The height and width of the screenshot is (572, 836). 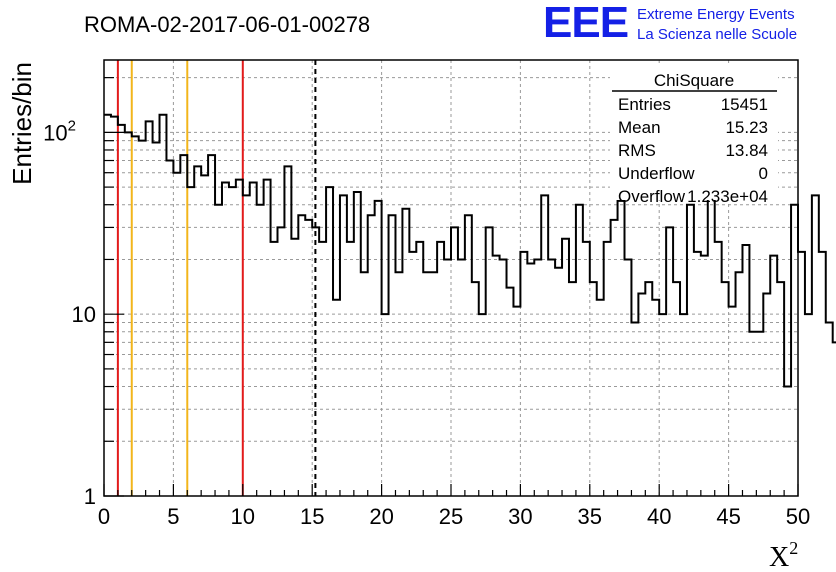 I want to click on x-tick-label: 5, so click(x=173, y=516).